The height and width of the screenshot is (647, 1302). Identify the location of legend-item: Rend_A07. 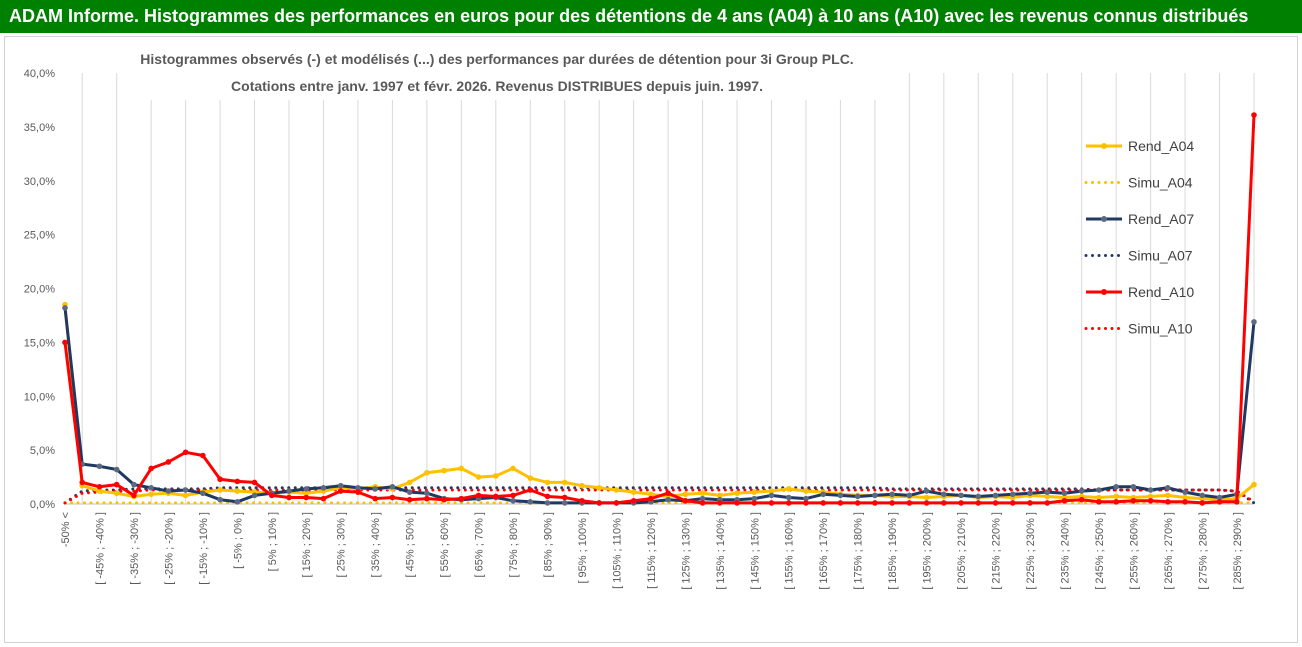
(1140, 219).